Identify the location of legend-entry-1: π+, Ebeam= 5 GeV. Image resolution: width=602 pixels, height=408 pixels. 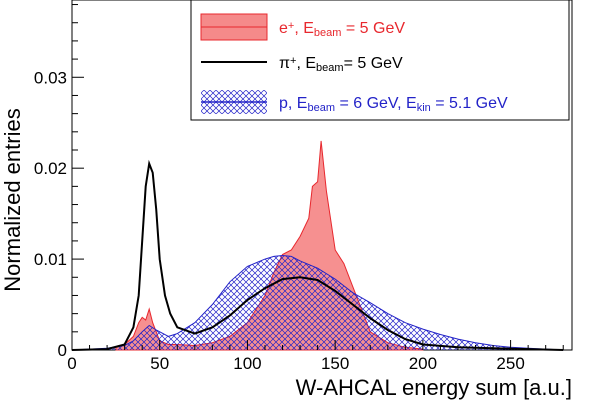
(302, 65).